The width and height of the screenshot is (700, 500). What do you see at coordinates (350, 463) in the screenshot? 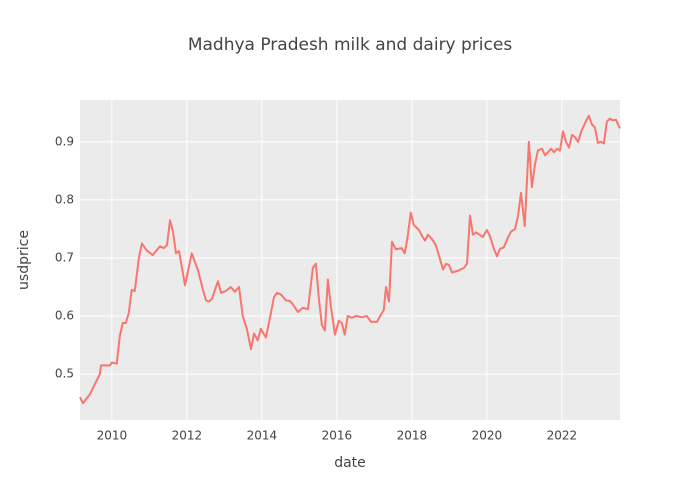
I see `x-axis-title: date` at bounding box center [350, 463].